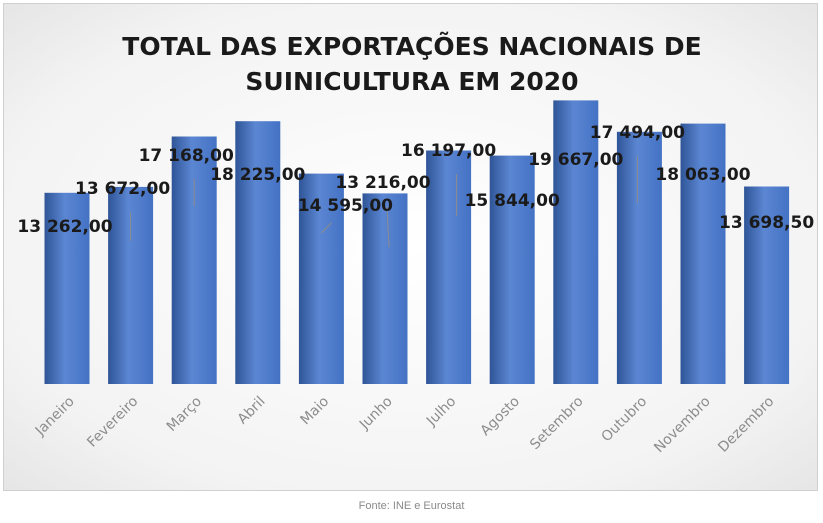 The image size is (823, 523). I want to click on bar-junho, so click(385, 288).